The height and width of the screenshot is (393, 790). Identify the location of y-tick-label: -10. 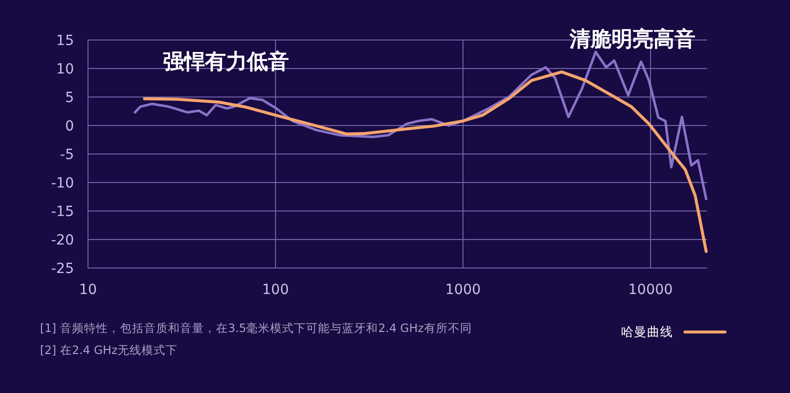
(62, 184).